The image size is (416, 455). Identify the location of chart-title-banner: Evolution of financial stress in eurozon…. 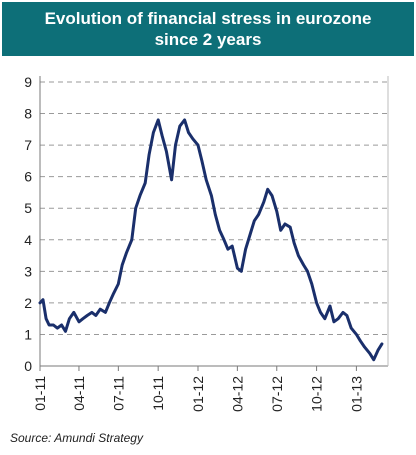
(208, 29).